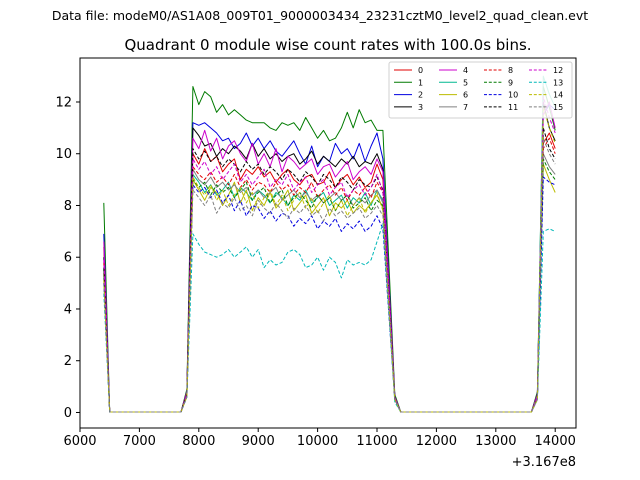 Image resolution: width=640 pixels, height=480 pixels. I want to click on legend-label-13: 13, so click(558, 82).